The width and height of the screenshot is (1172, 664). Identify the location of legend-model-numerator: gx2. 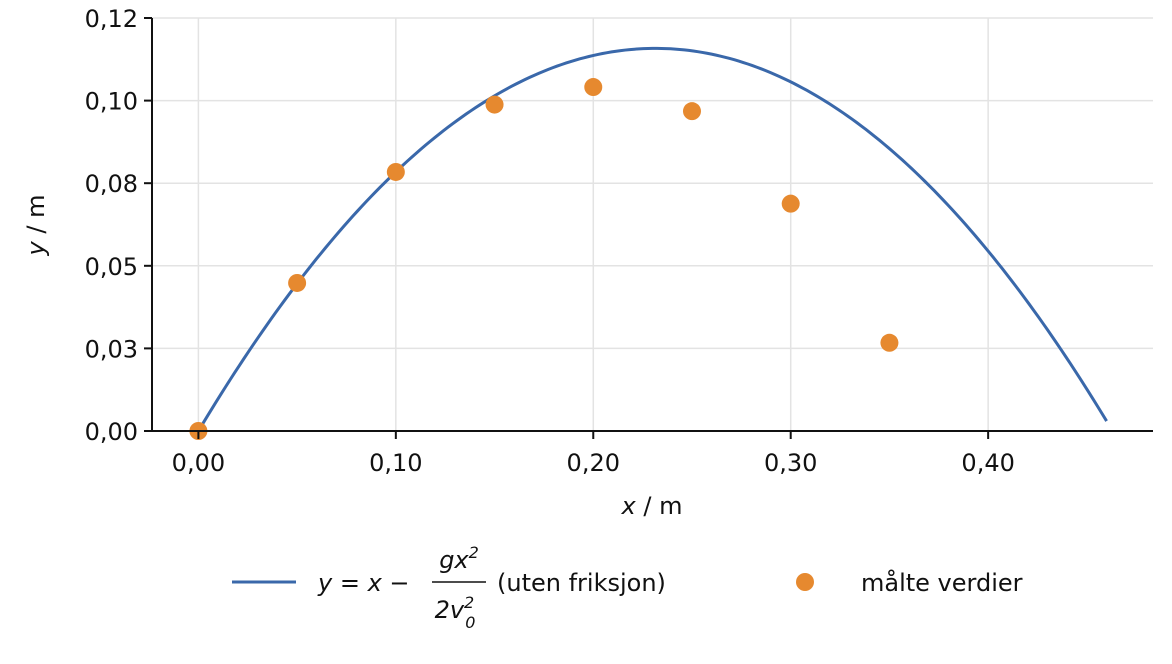
(459, 558).